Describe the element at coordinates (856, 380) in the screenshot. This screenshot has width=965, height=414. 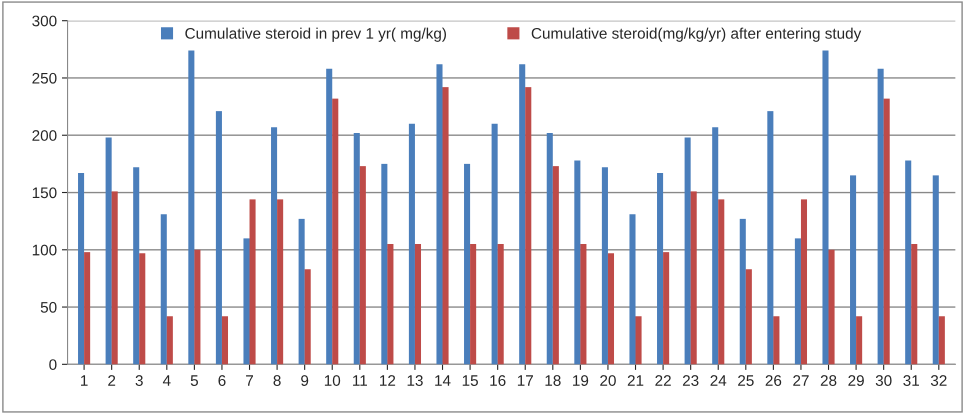
I see `x-tick-label: 29` at that location.